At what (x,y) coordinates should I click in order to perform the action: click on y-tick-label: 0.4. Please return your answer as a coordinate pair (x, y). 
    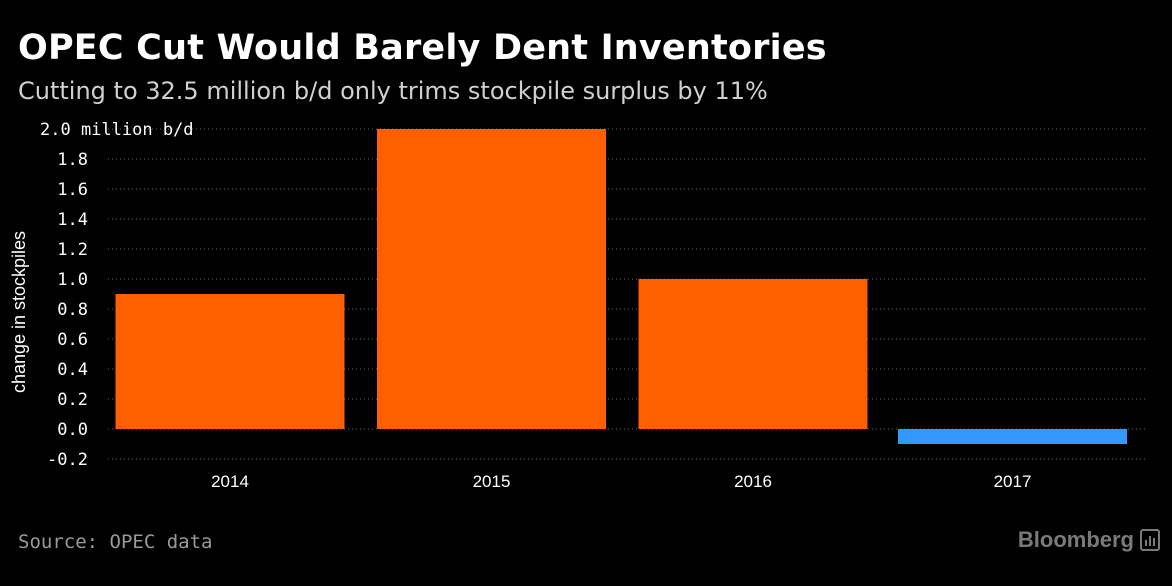
    Looking at the image, I should click on (72, 370).